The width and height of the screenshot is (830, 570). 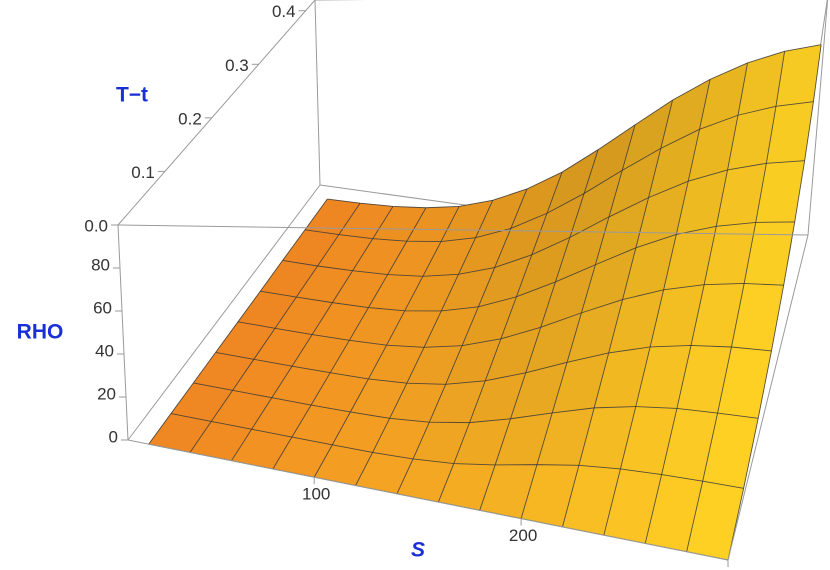 I want to click on x-tick-label: 300, so click(x=730, y=568).